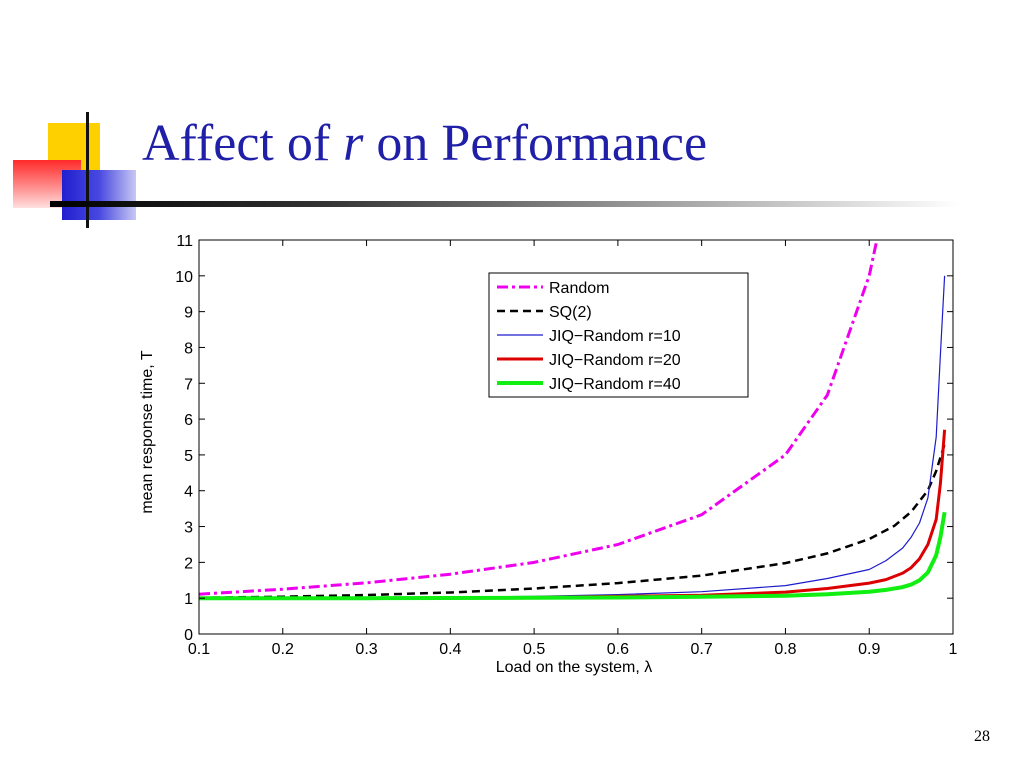 The height and width of the screenshot is (768, 1024). What do you see at coordinates (199, 649) in the screenshot?
I see `x-tick-label: 0.1` at bounding box center [199, 649].